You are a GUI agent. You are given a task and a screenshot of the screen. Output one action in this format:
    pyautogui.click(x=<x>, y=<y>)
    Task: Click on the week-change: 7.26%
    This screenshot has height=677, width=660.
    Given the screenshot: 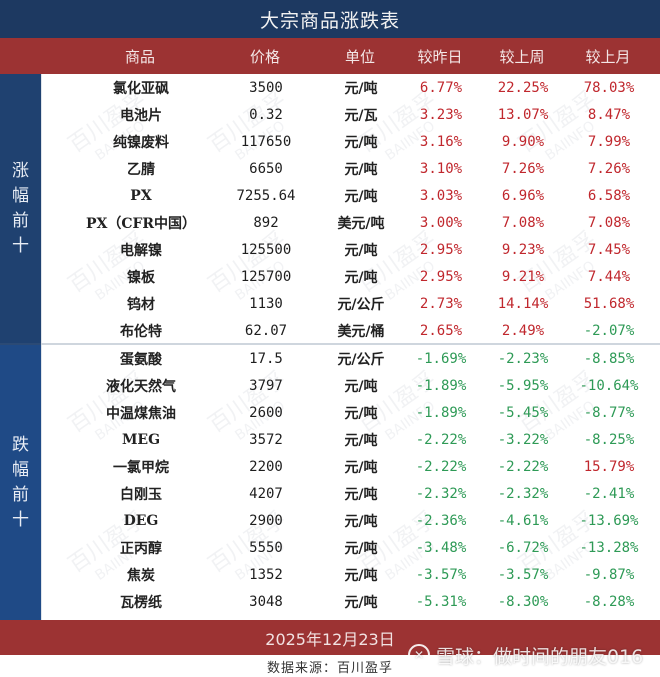 What is the action you would take?
    pyautogui.click(x=523, y=168)
    